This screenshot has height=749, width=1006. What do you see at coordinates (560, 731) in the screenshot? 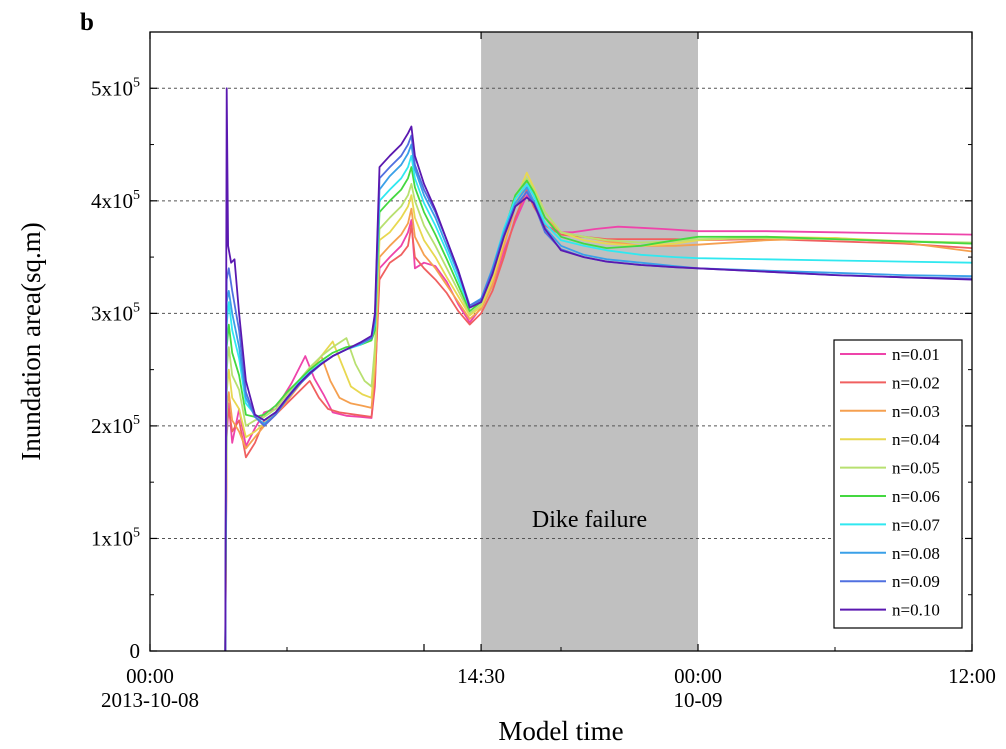
I see `x-axis-title: Model time` at bounding box center [560, 731].